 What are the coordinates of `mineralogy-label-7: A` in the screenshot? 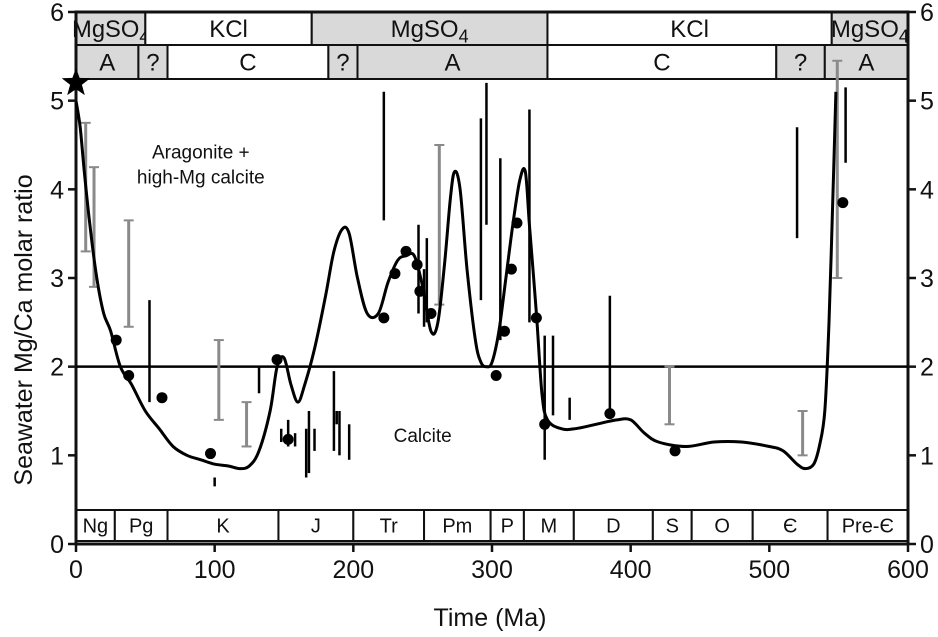 It's located at (866, 63).